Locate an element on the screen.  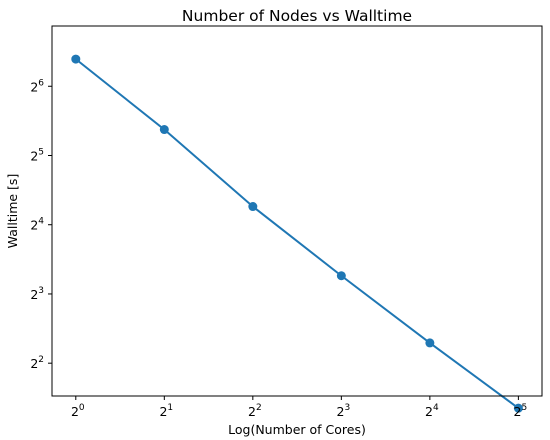
x-axis: 20 21 22 23 24 25 is located at coordinates (299, 407).